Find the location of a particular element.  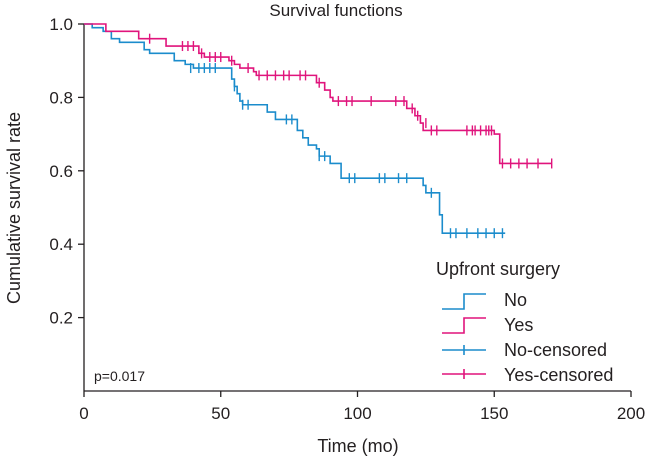

x-tick-label-0: 0 is located at coordinates (83, 413).